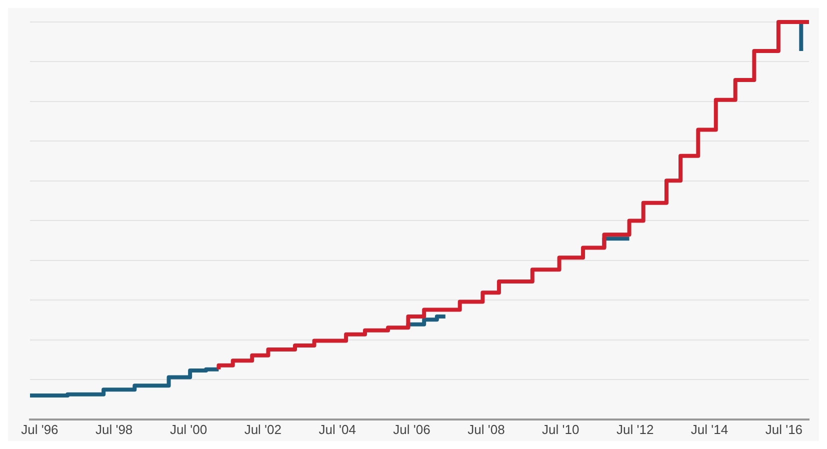 This screenshot has width=827, height=449. What do you see at coordinates (337, 429) in the screenshot?
I see `x-tick-label: Jul '04` at bounding box center [337, 429].